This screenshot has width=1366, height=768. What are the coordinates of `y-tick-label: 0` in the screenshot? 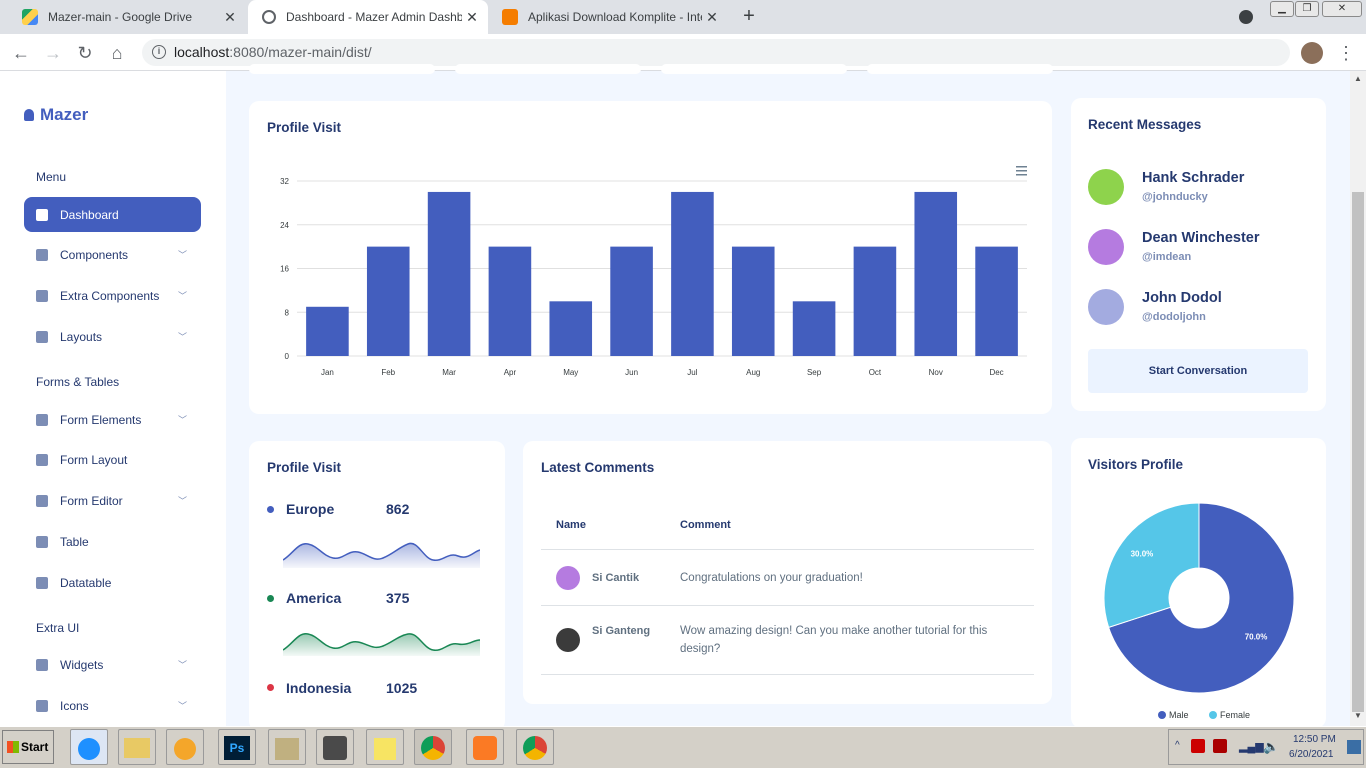 It's located at (287, 356).